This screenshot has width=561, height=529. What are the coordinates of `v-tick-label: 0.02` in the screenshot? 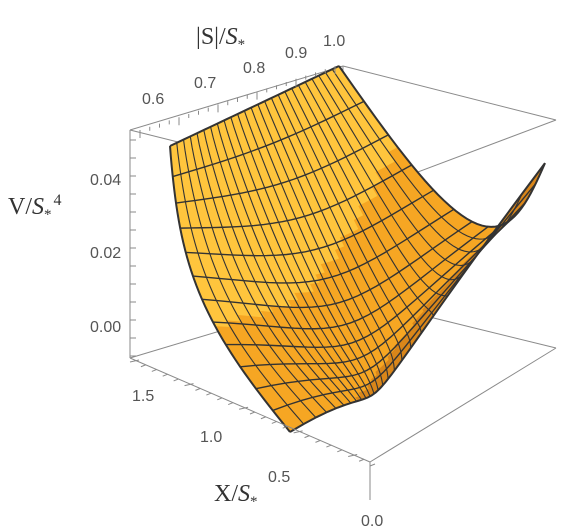 It's located at (105, 253).